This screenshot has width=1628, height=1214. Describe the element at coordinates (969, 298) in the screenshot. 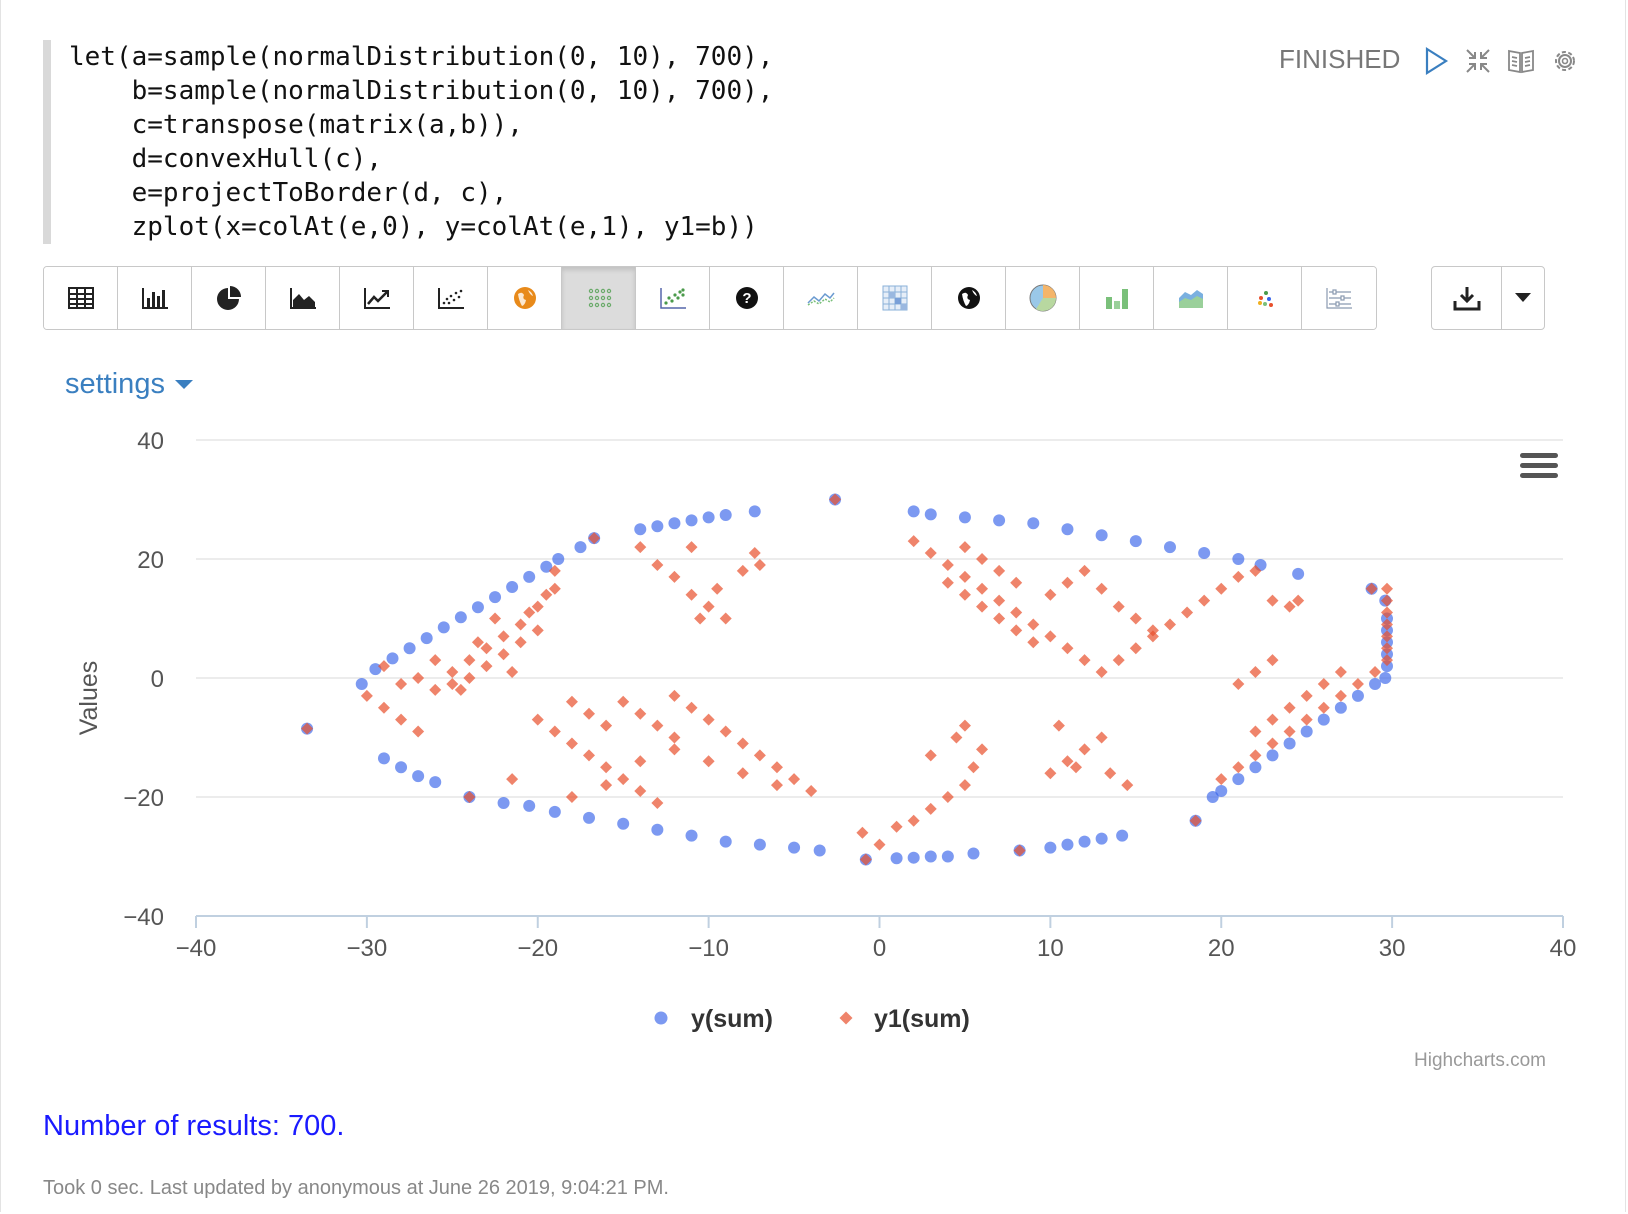

I see `globe-icon` at that location.